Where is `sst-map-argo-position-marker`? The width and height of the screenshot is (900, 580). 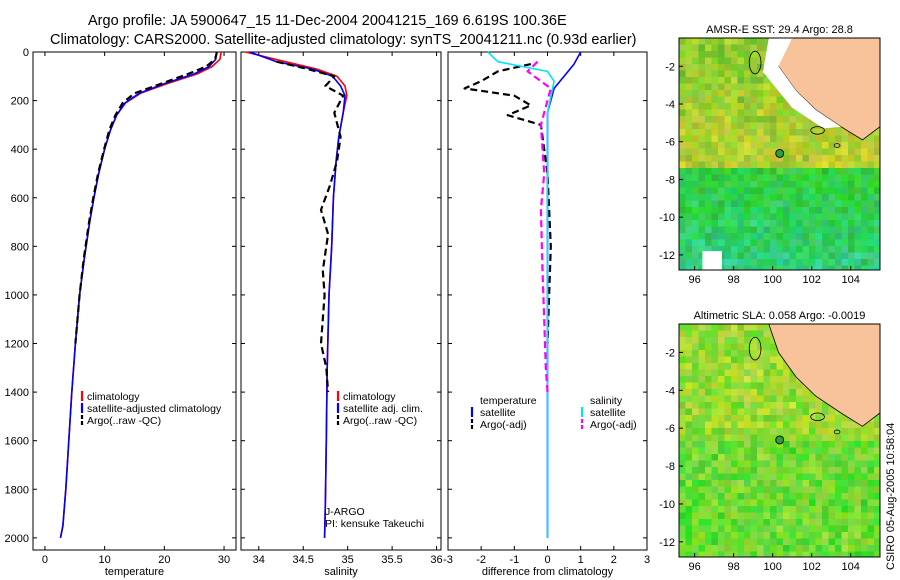
sst-map-argo-position-marker is located at coordinates (780, 153).